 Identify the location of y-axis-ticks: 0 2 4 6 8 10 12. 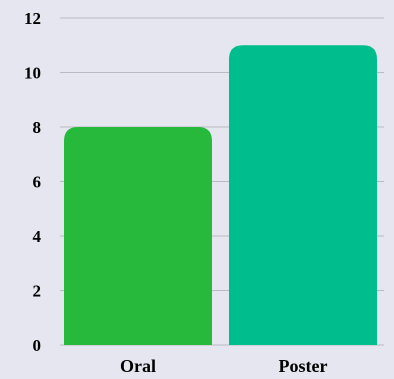
(33, 182).